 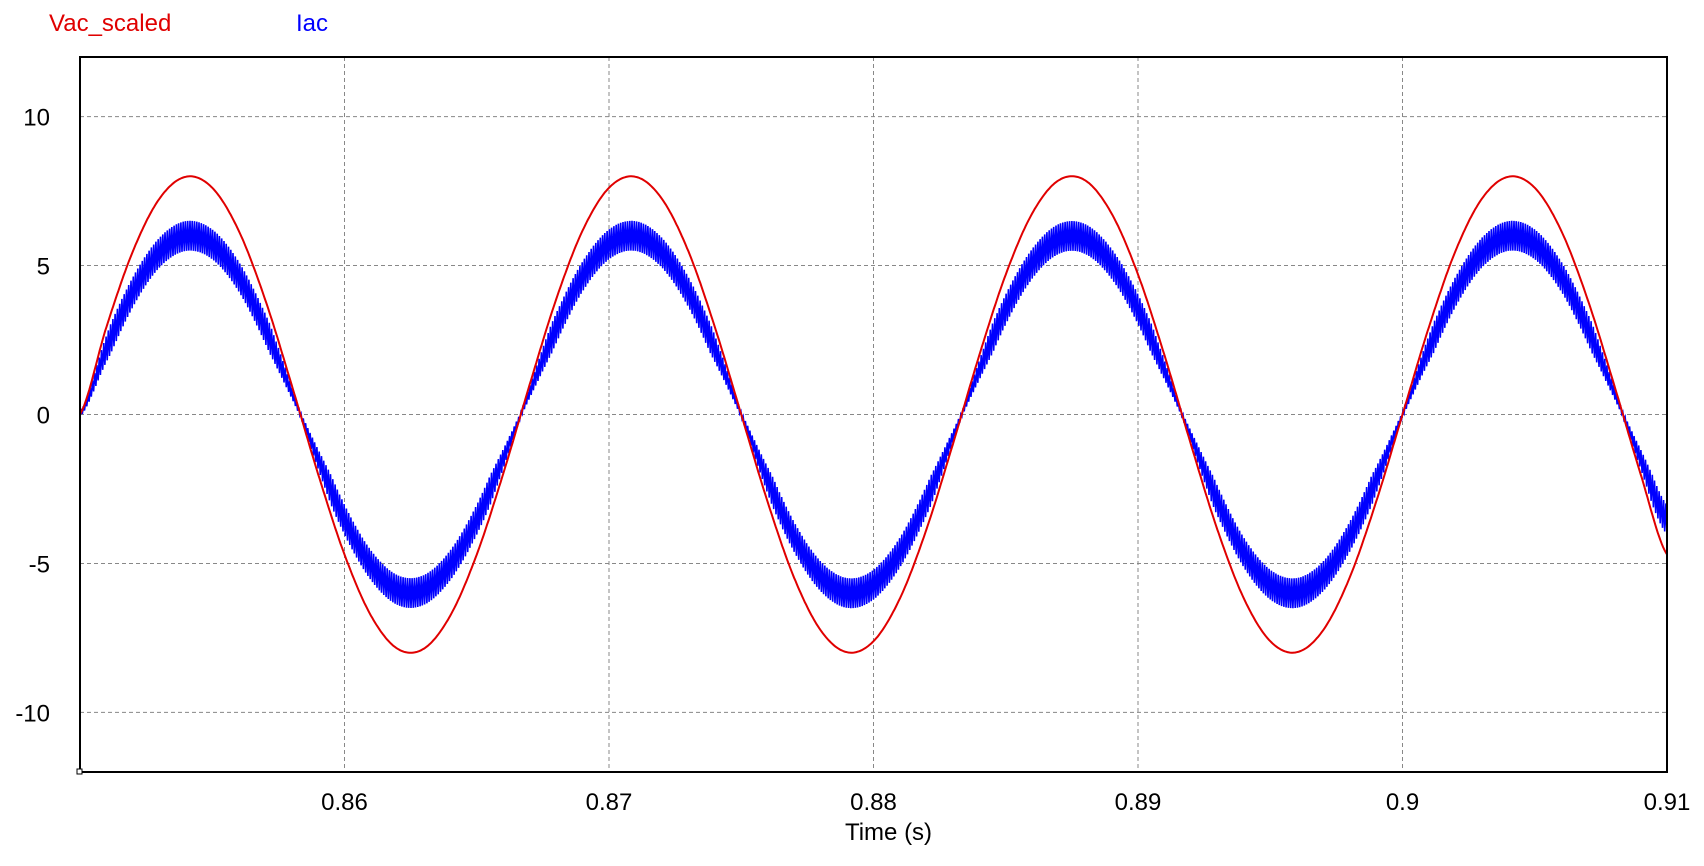 What do you see at coordinates (312, 23) in the screenshot?
I see `legend-iac: Iac` at bounding box center [312, 23].